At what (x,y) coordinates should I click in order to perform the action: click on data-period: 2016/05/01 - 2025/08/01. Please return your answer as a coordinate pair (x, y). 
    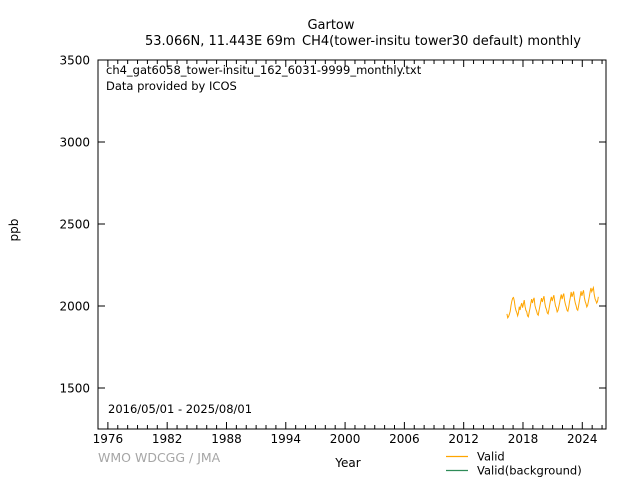
    Looking at the image, I should click on (180, 409).